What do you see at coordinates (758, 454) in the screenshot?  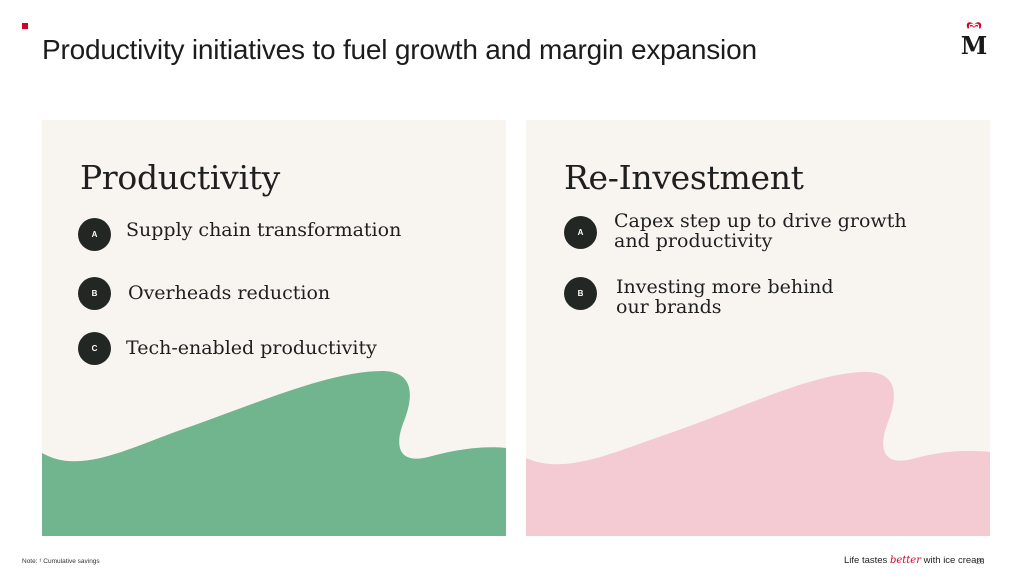 I see `pink-wave-shape` at bounding box center [758, 454].